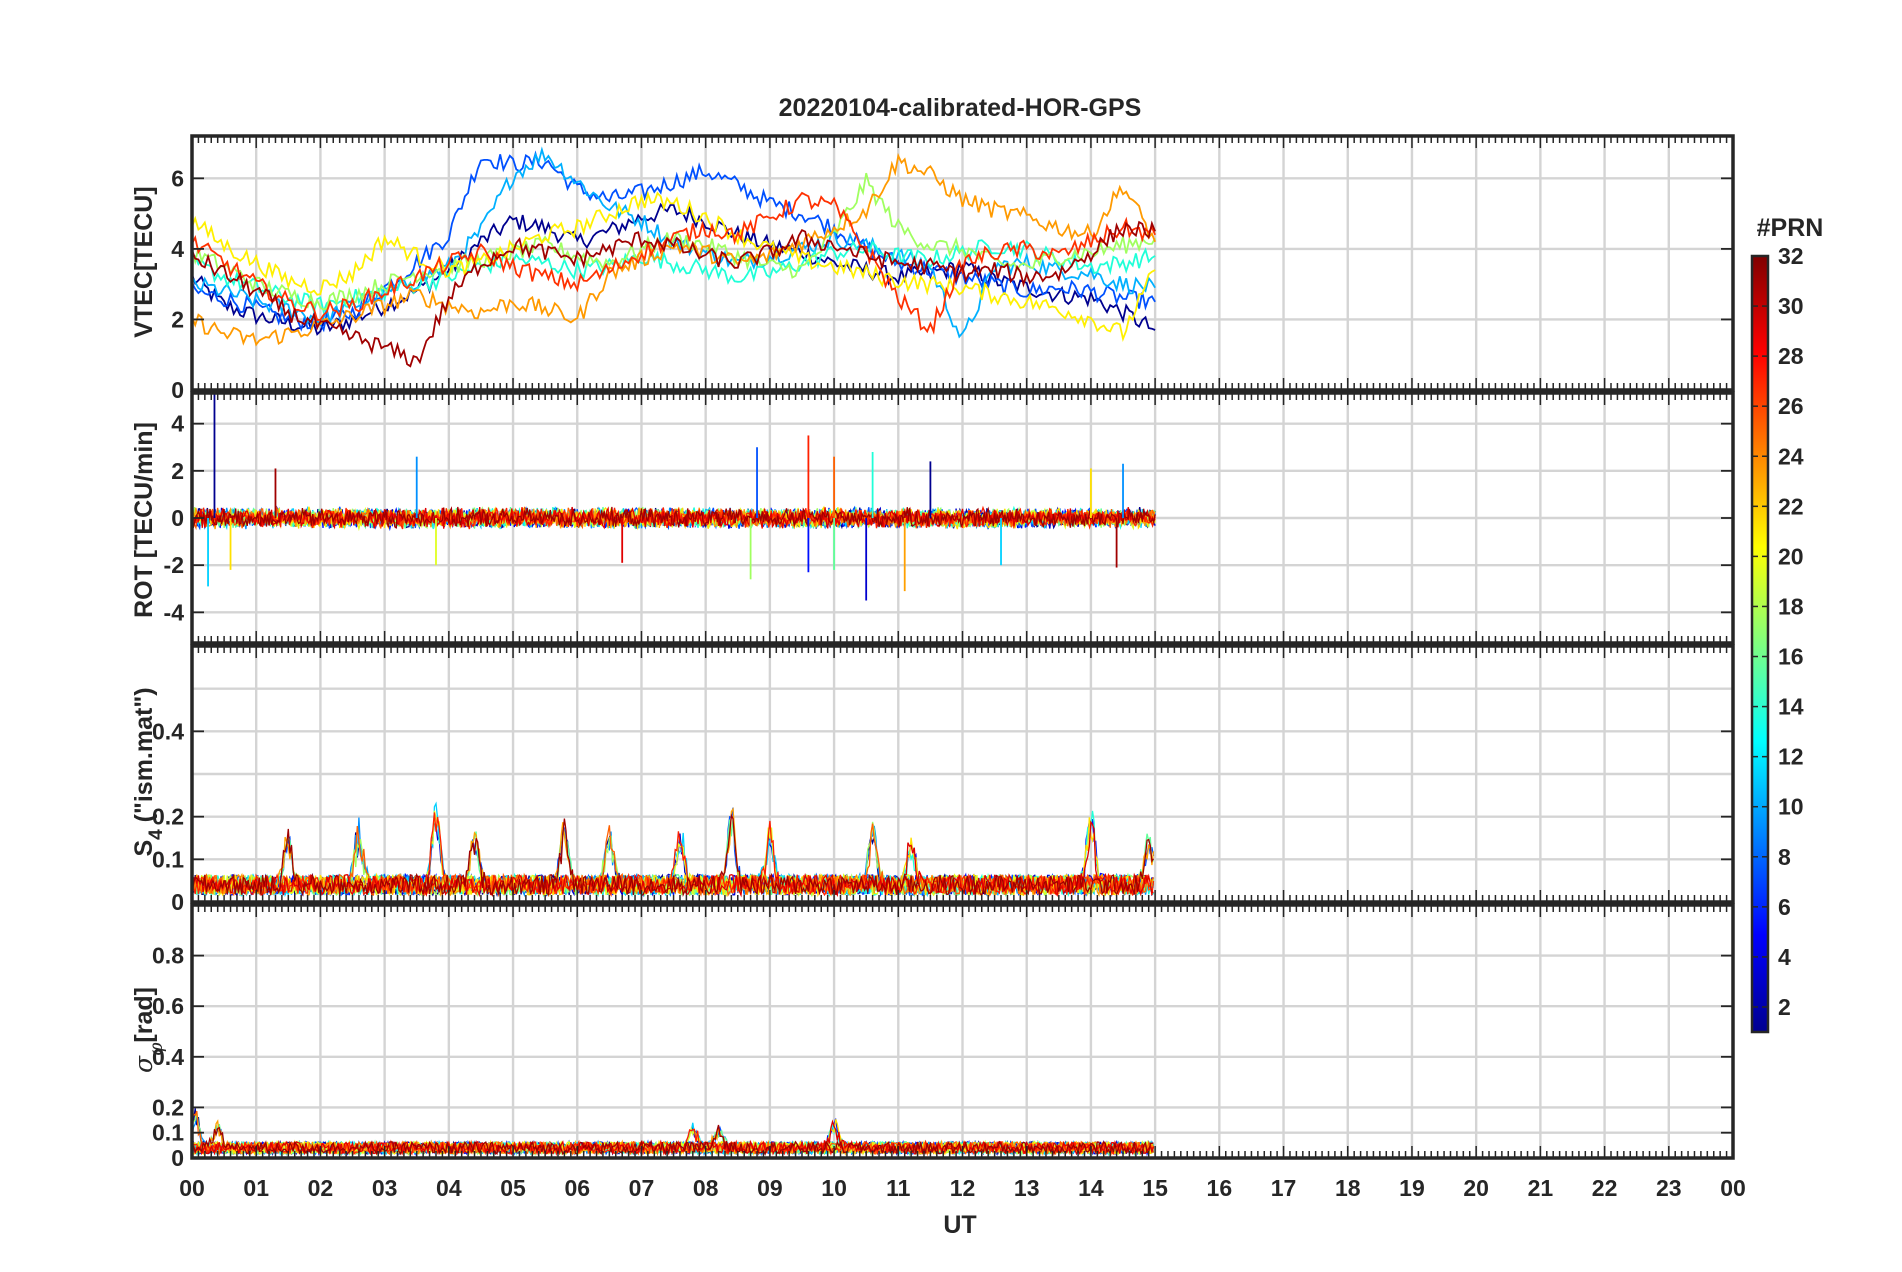  Describe the element at coordinates (1791, 807) in the screenshot. I see `colorbar-tick-label: 10` at that location.